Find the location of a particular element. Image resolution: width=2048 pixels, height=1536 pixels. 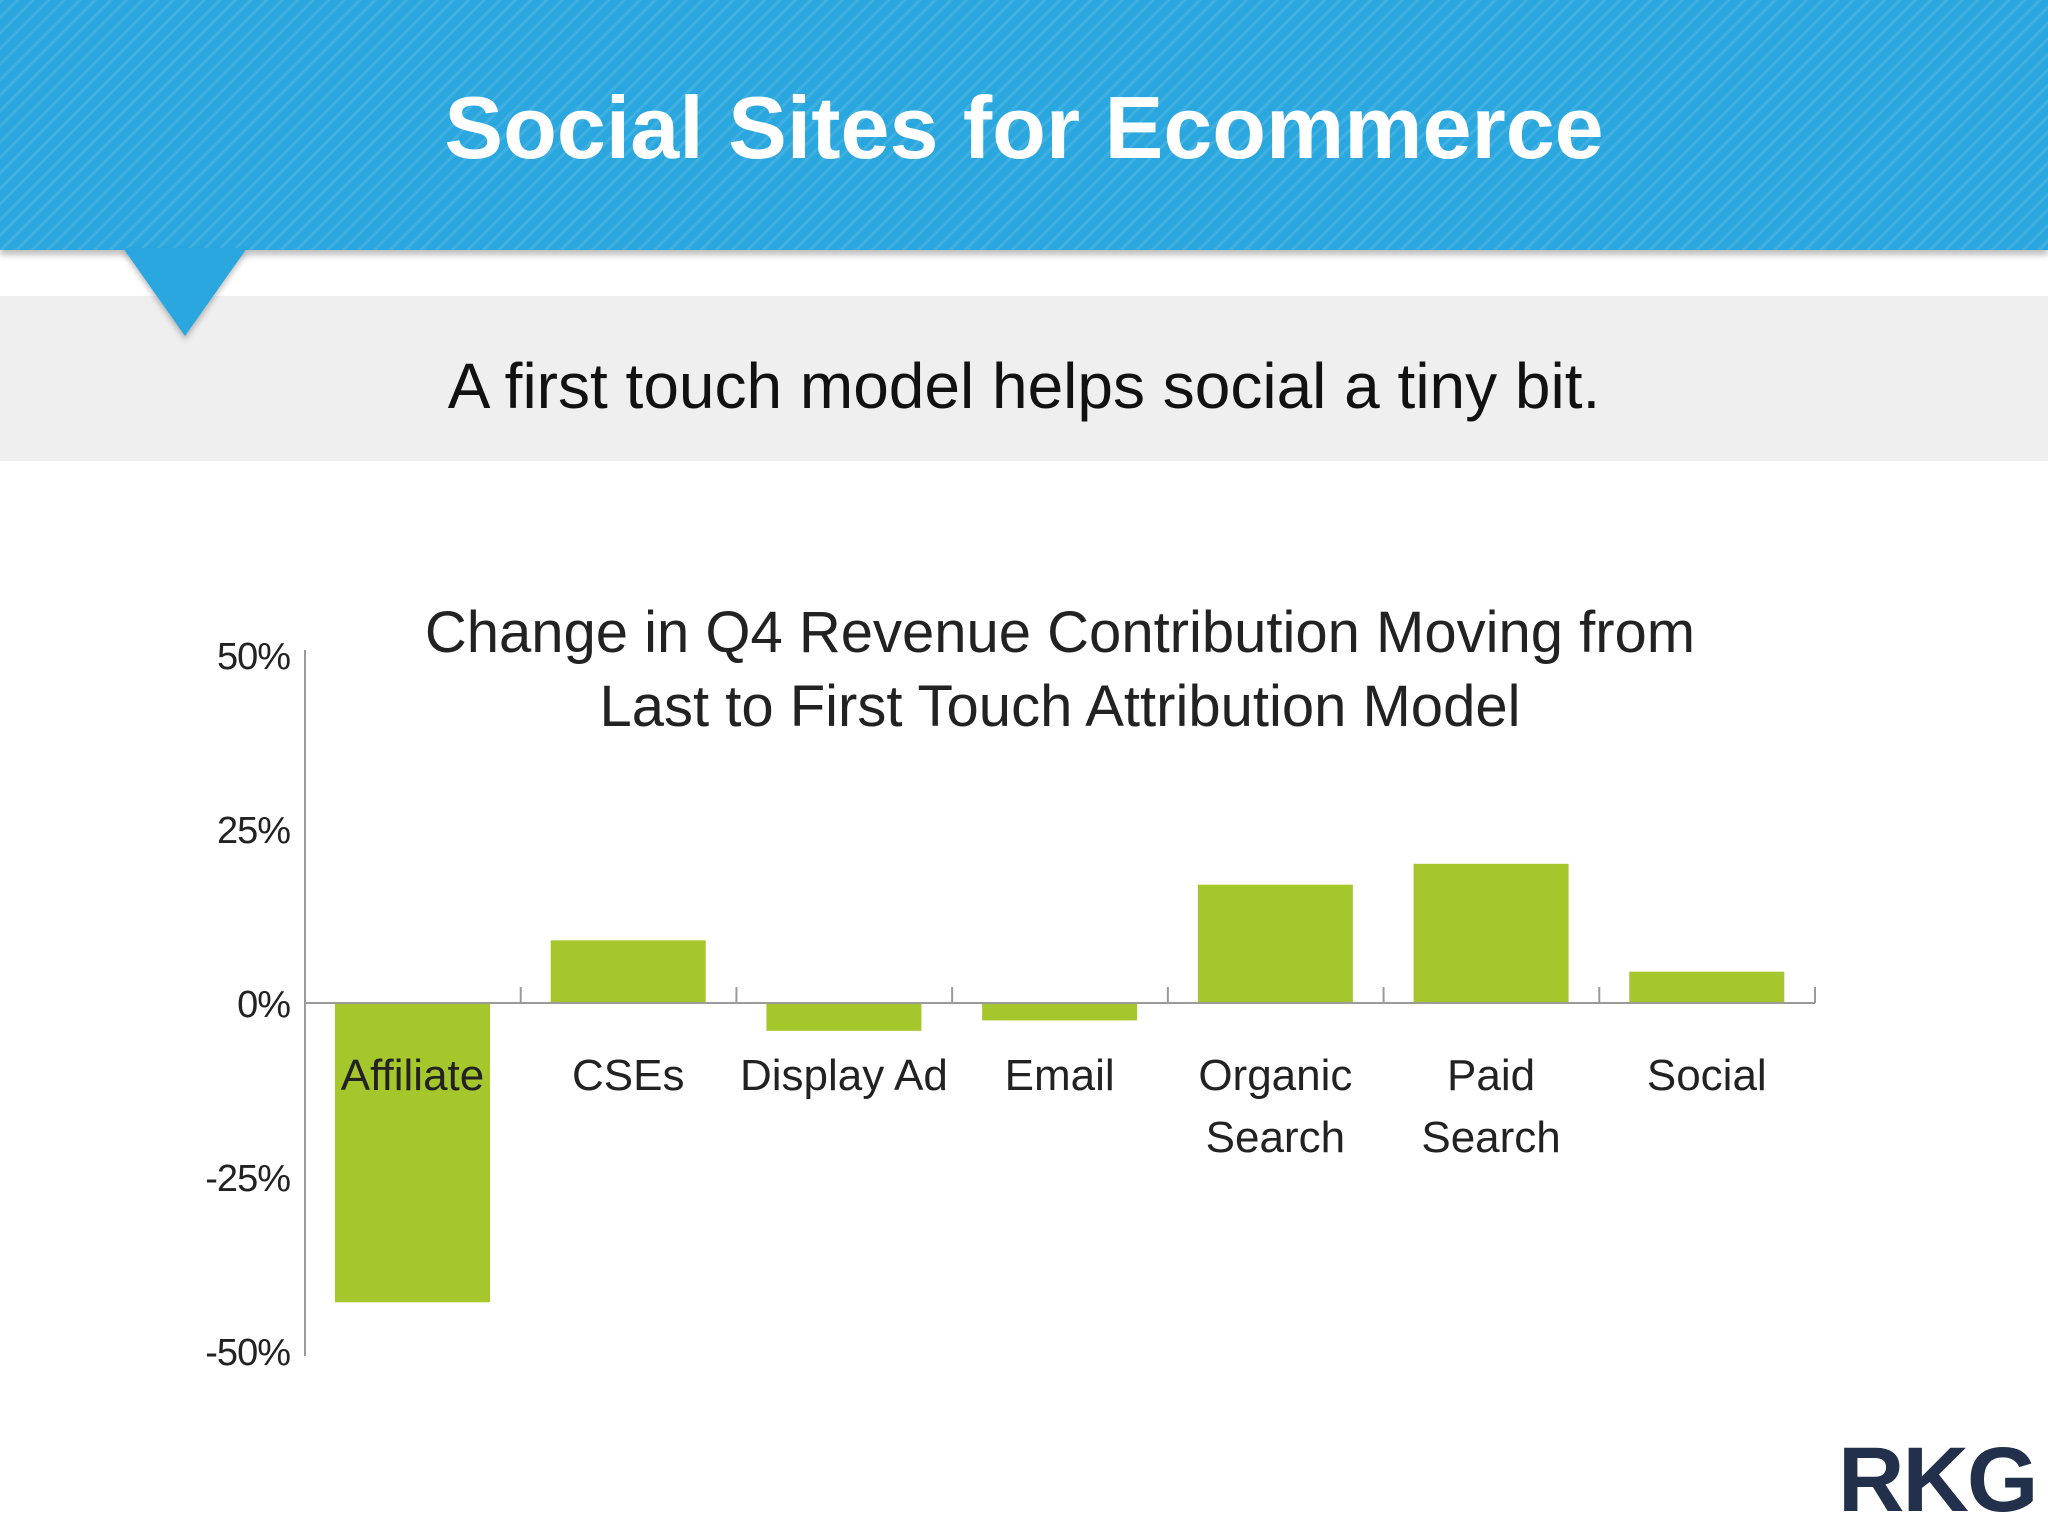

y-tick-label: 0% is located at coordinates (263, 1005).